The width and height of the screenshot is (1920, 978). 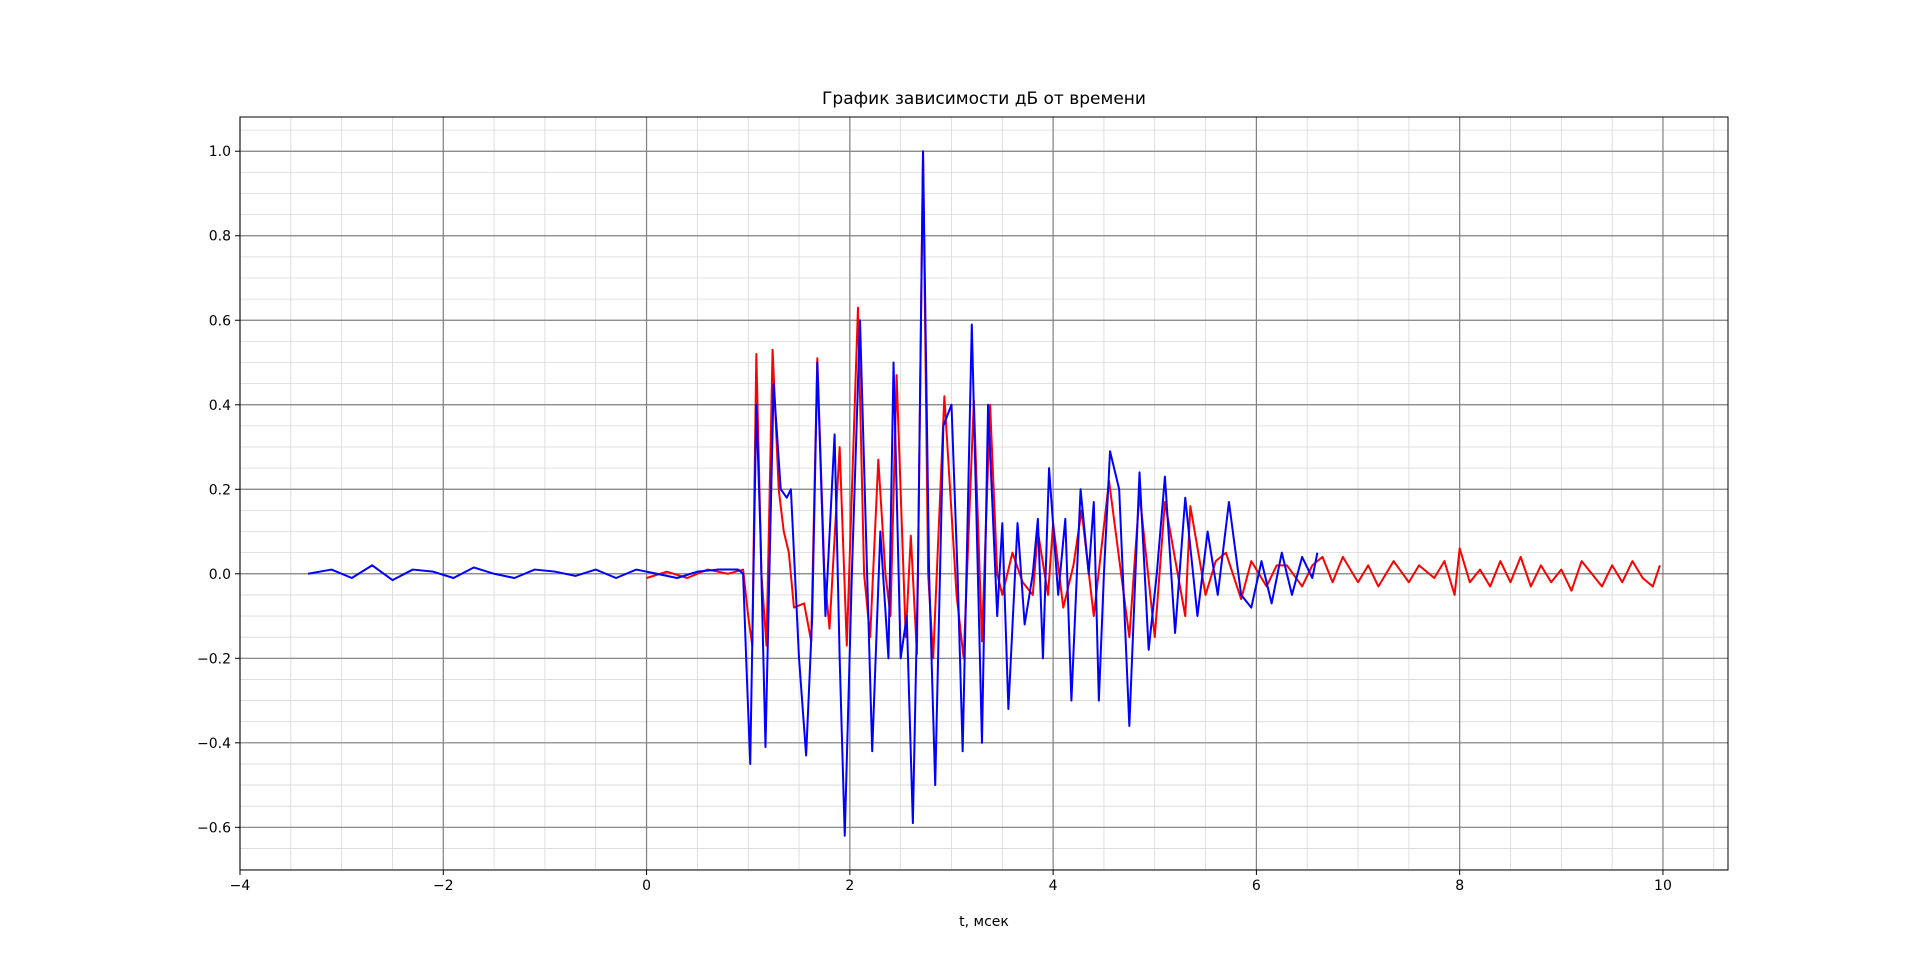 I want to click on y-tick-label: 0.0, so click(x=220, y=575).